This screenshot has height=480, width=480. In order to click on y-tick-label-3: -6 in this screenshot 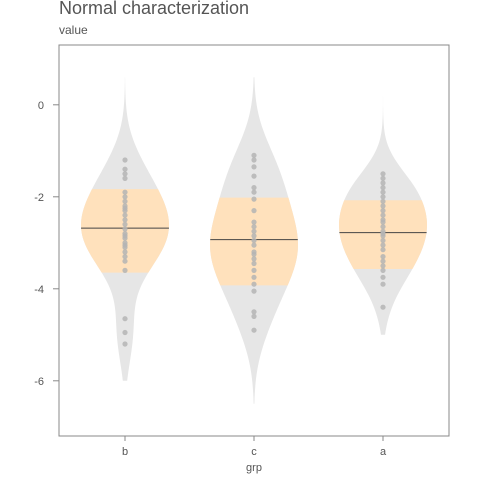, I will do `click(39, 382)`.